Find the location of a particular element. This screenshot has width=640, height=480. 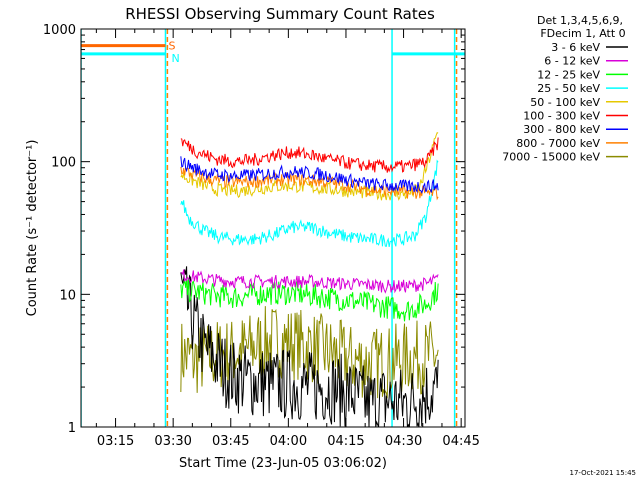

x-axis-label: Start Time (23-Jun-05 03:06:02) is located at coordinates (283, 463).